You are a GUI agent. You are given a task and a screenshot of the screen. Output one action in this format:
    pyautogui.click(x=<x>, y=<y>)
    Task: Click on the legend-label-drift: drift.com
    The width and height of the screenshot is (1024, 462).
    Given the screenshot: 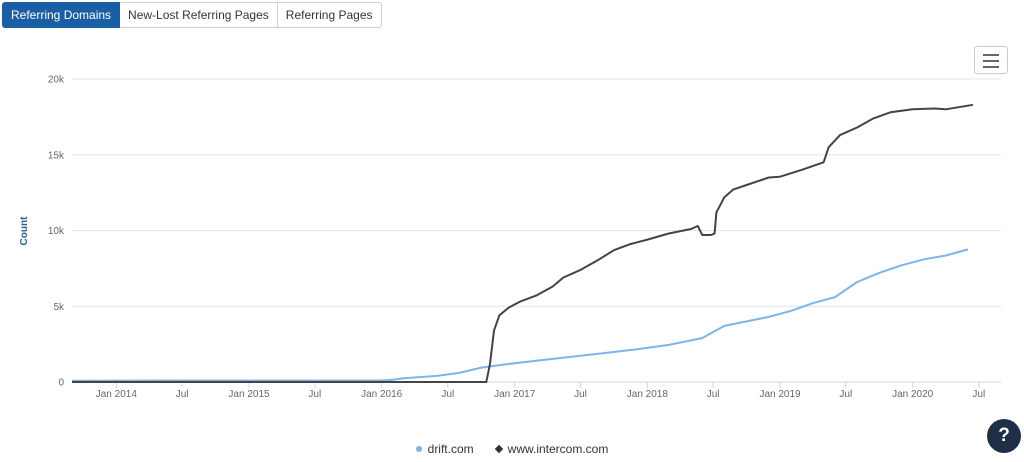 What is the action you would take?
    pyautogui.click(x=450, y=449)
    